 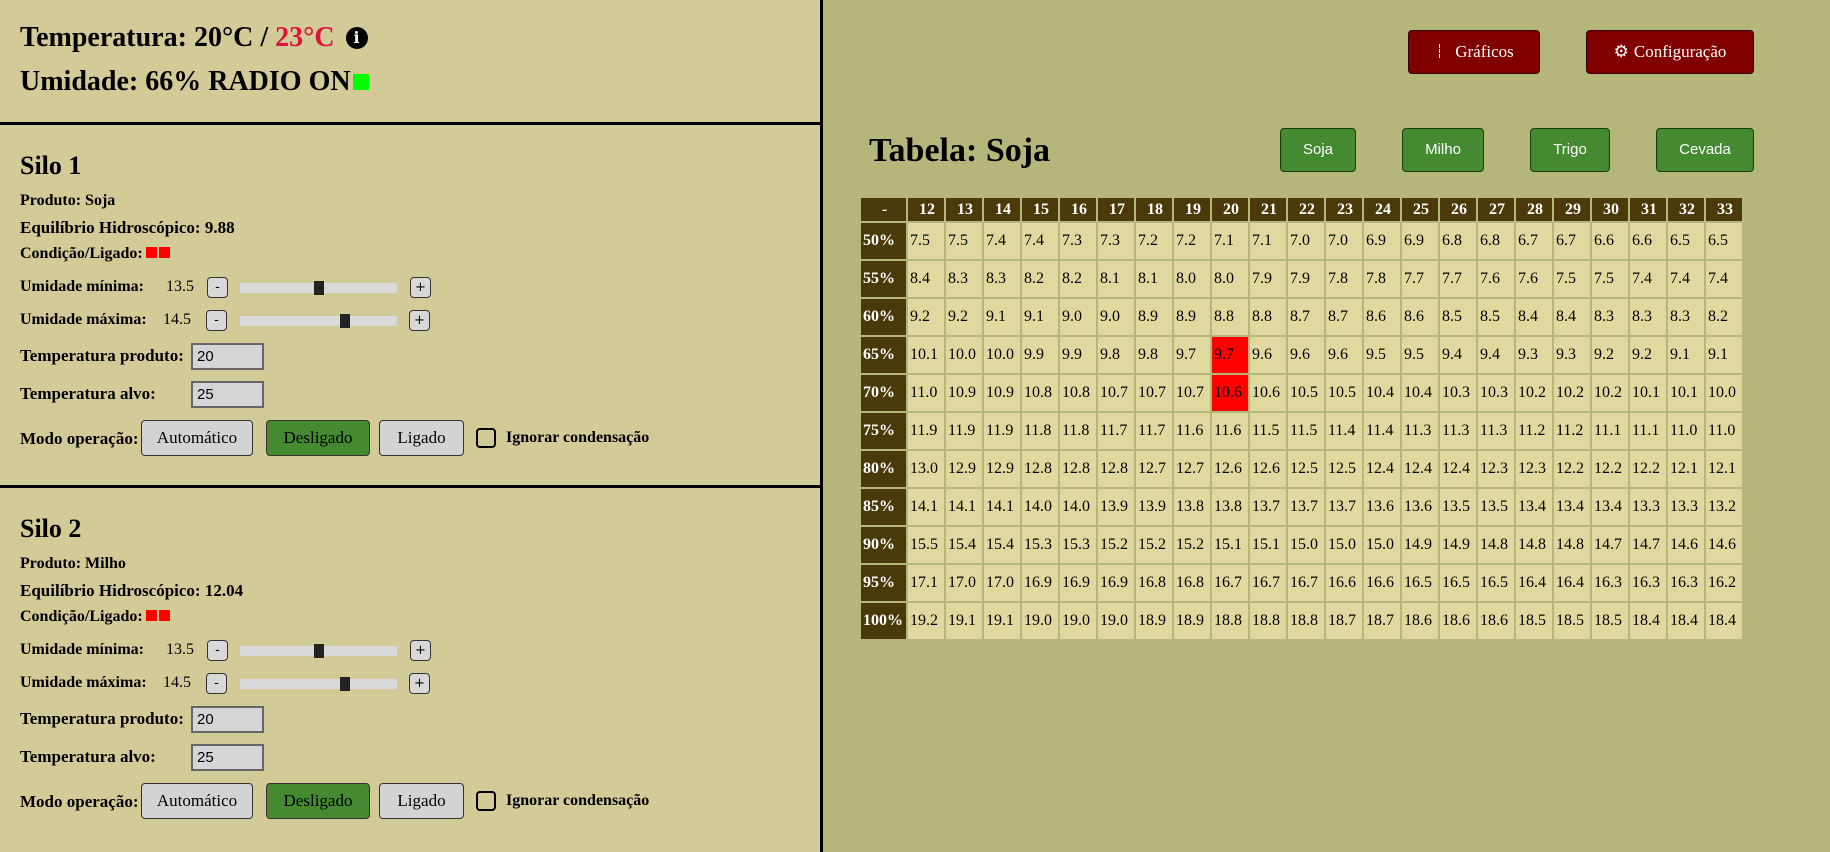 I want to click on table-cell: 13.6, so click(x=1382, y=507).